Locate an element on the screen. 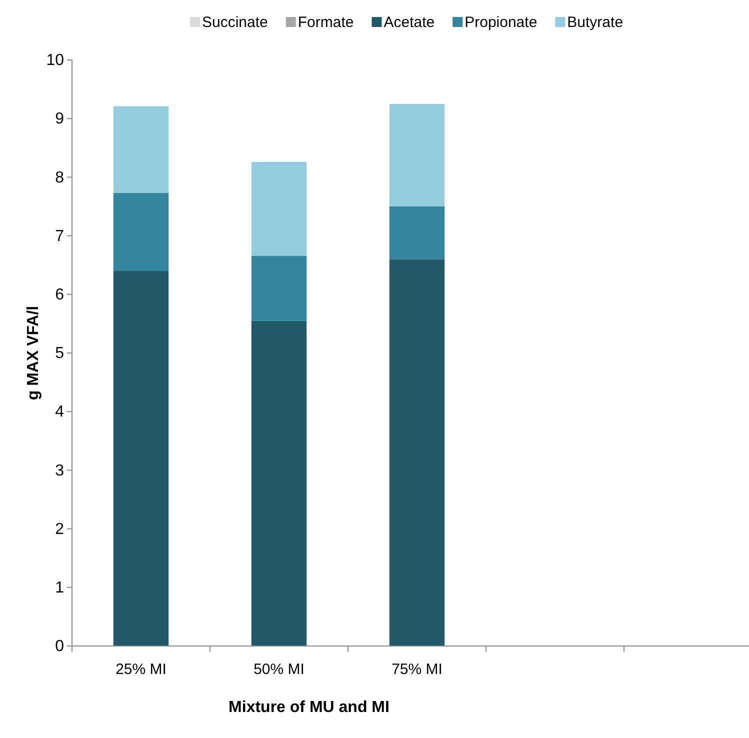 The image size is (749, 738). legend-label: Succinate is located at coordinates (235, 22).